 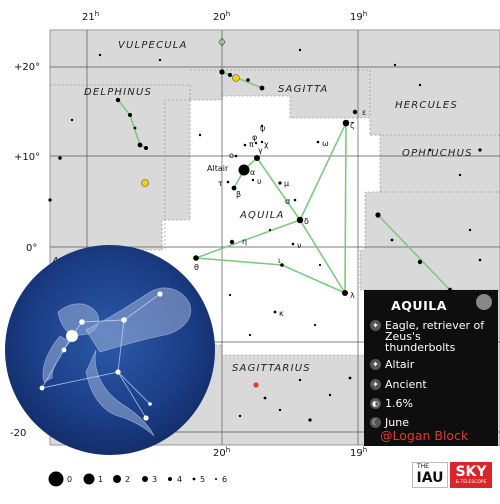 What do you see at coordinates (117, 479) in the screenshot?
I see `mag-2-dot` at bounding box center [117, 479].